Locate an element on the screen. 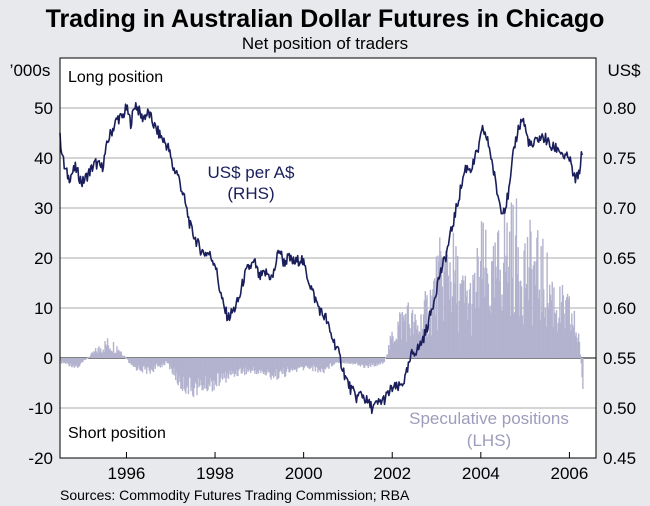 This screenshot has width=650, height=506. usd-series-rhs-label: (RHS) is located at coordinates (250, 193).